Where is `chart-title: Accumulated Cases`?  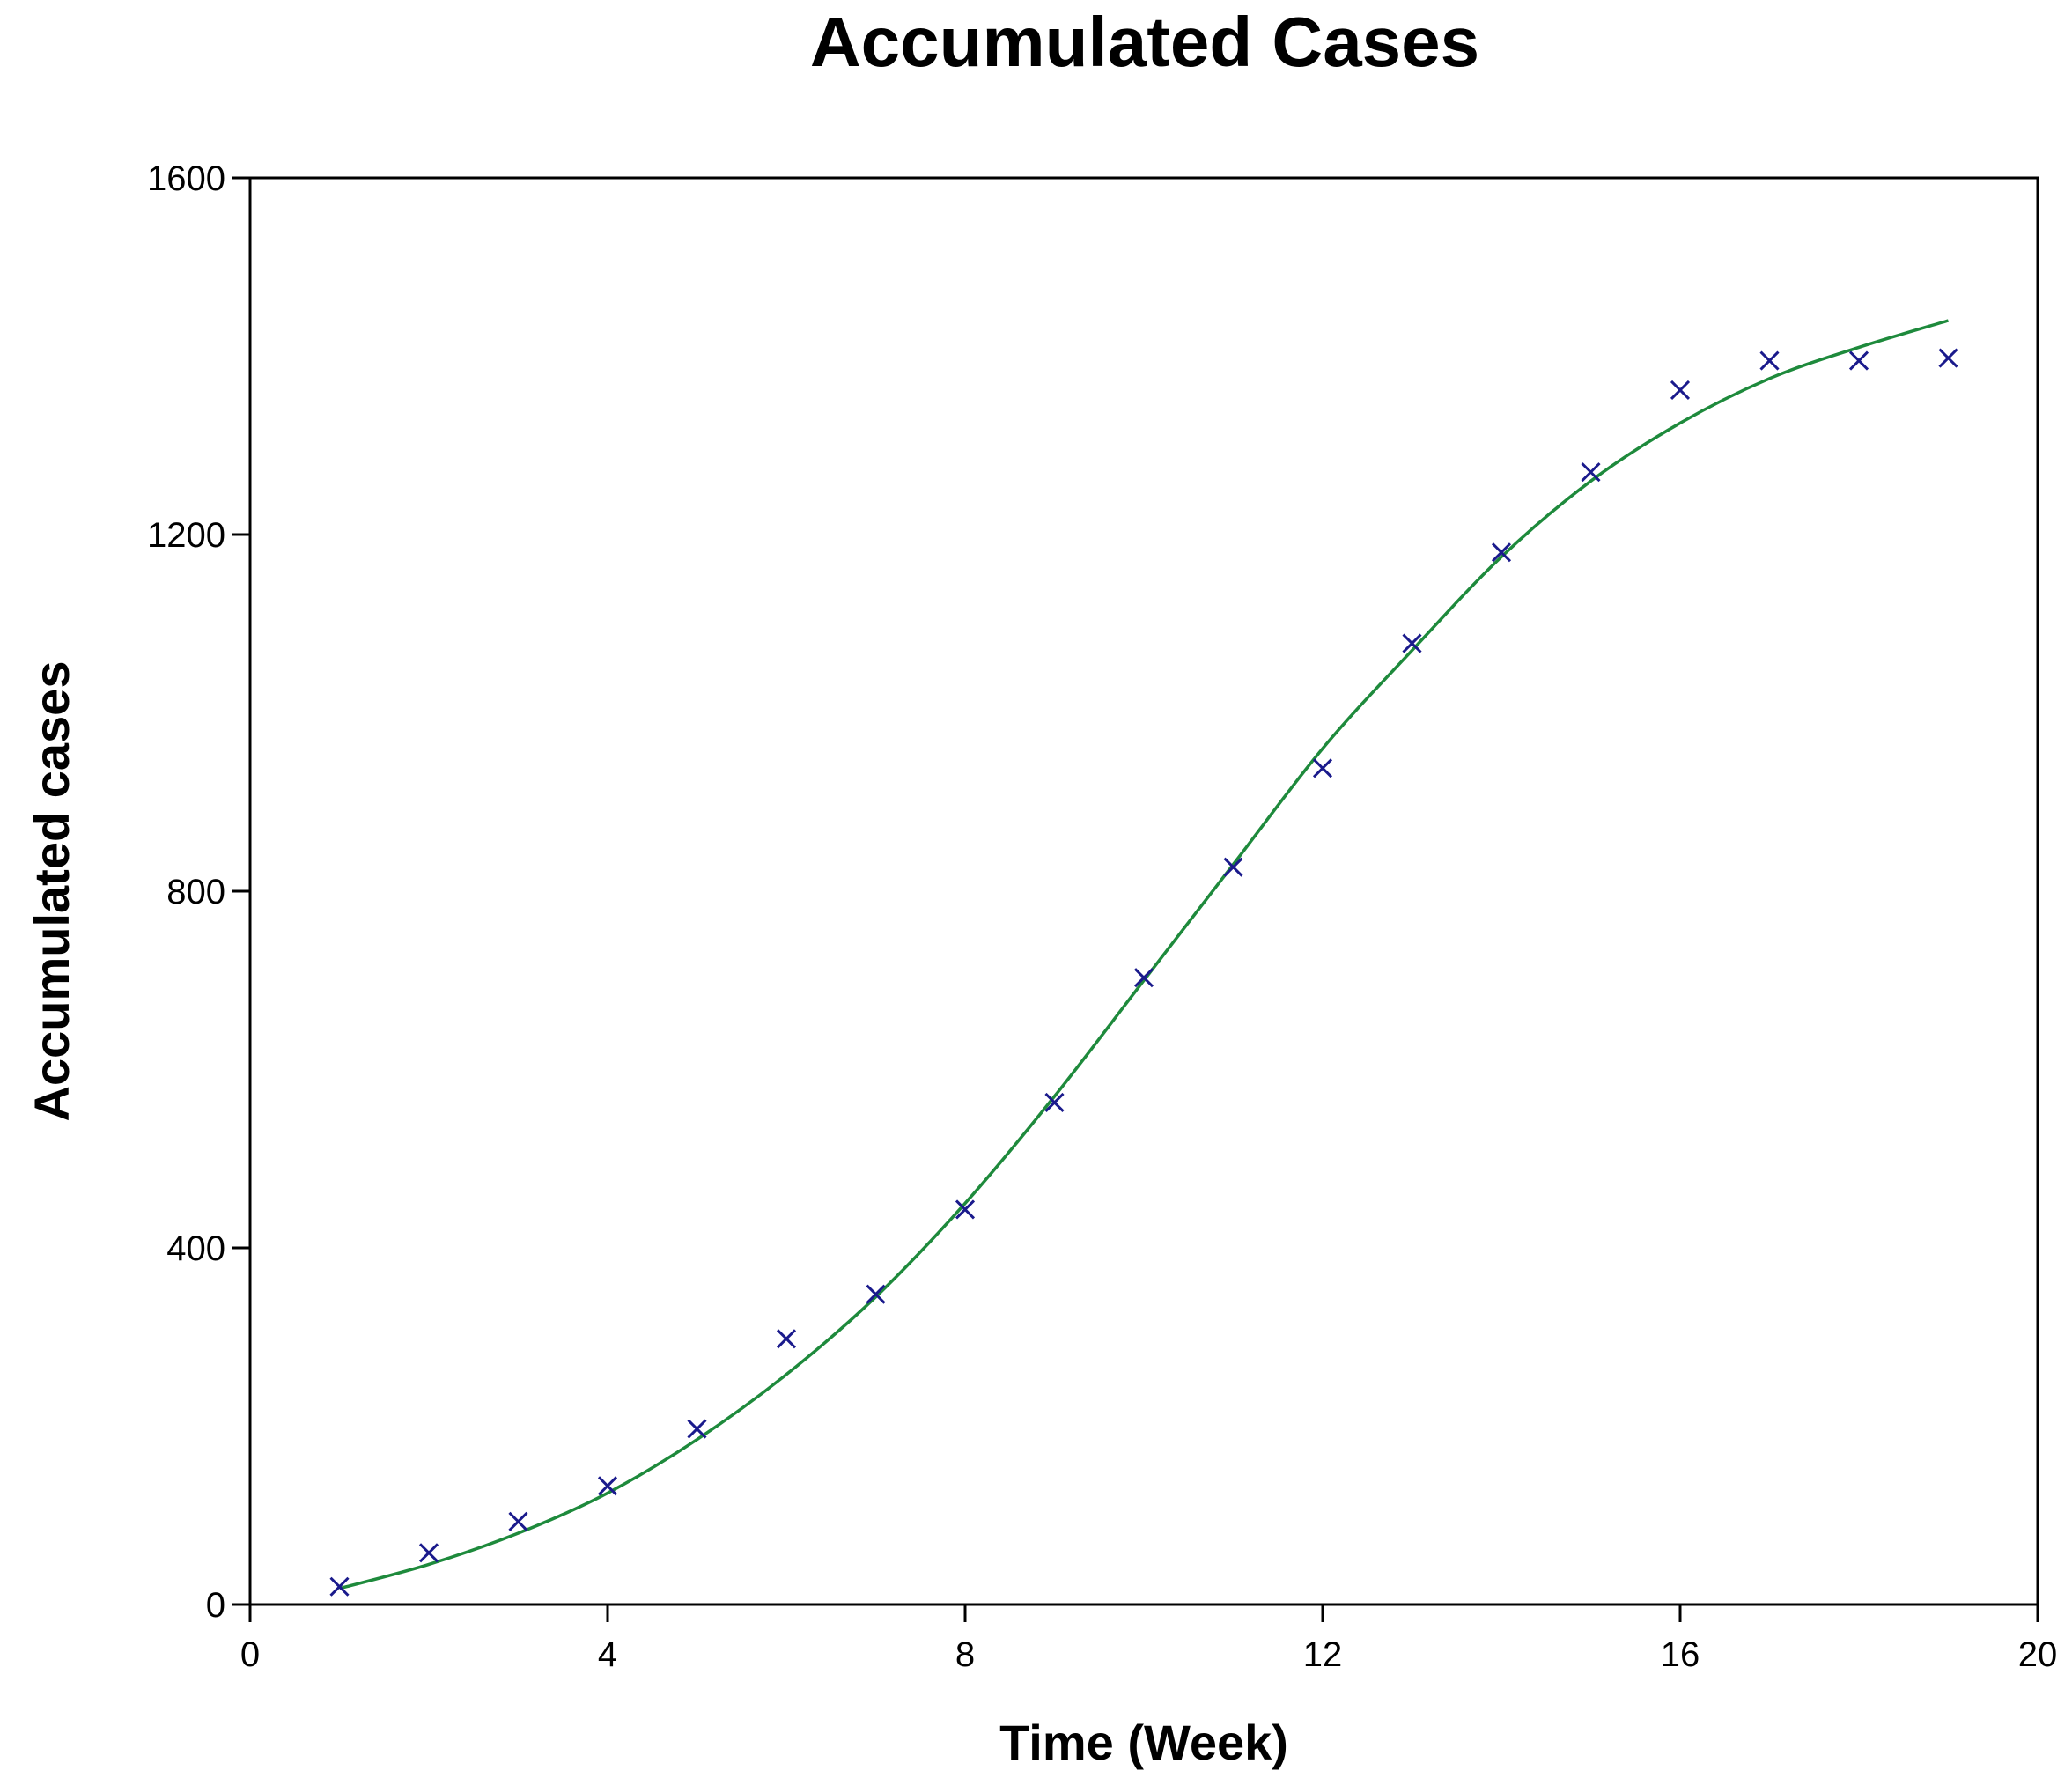 chart-title: Accumulated Cases is located at coordinates (1144, 42).